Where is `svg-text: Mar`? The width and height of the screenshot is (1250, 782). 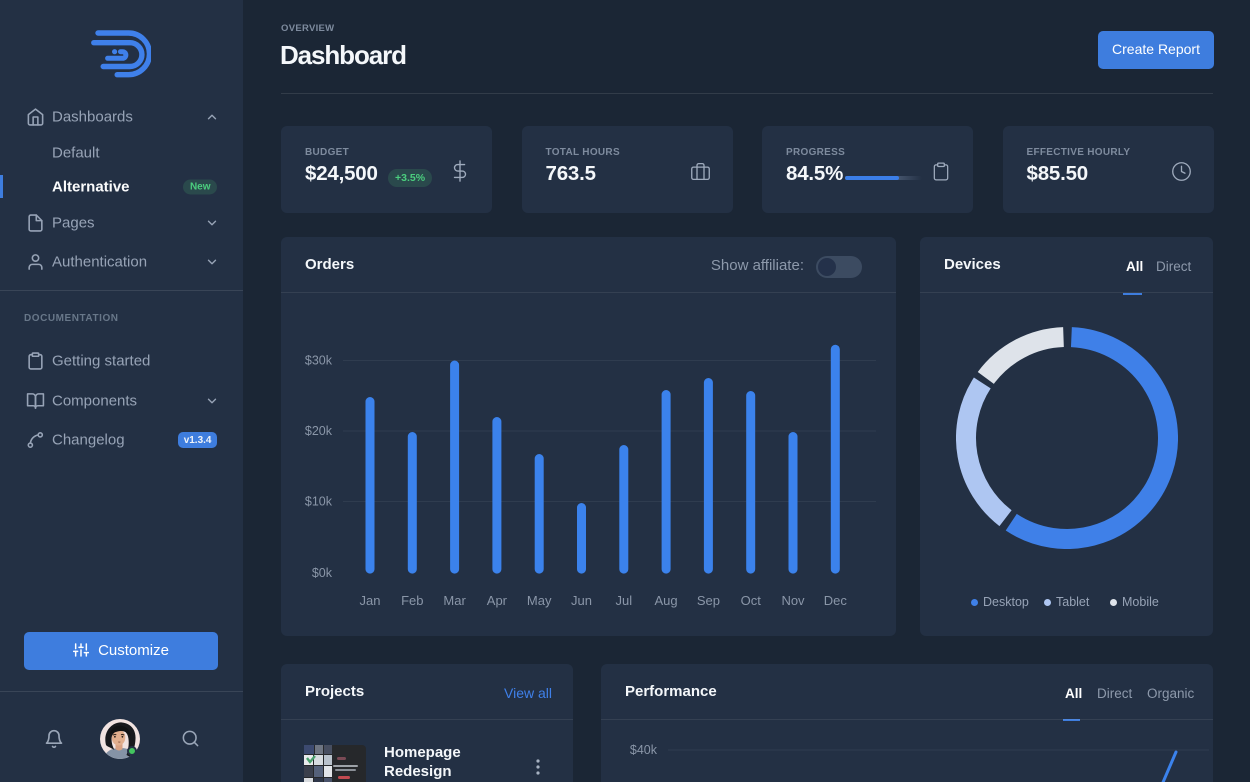 svg-text: Mar is located at coordinates (454, 600).